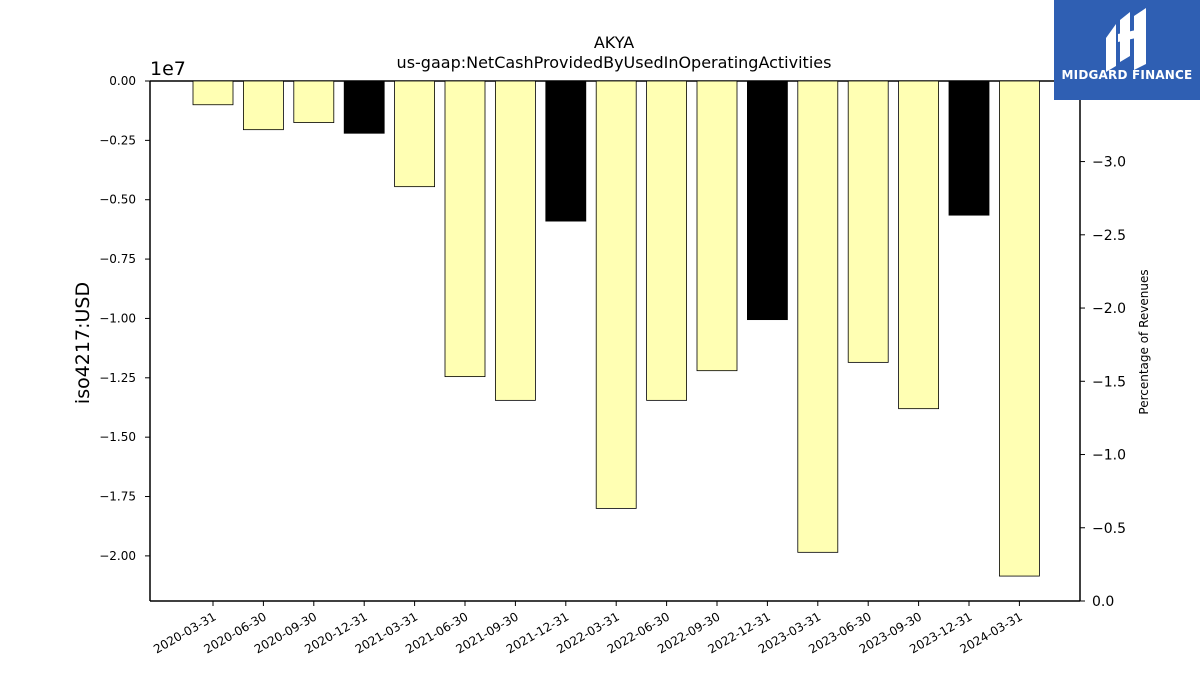 This screenshot has height=675, width=1200. Describe the element at coordinates (1109, 382) in the screenshot. I see `y2-tick-label: −1.5` at that location.